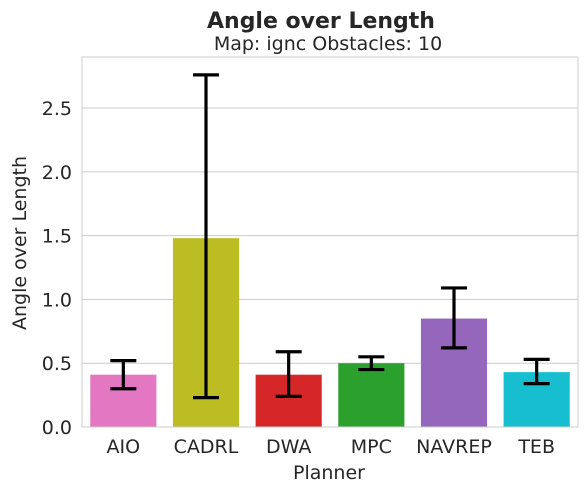 This screenshot has height=492, width=586. What do you see at coordinates (57, 268) in the screenshot?
I see `y-tick-labels: 0.0 0.5 1.0 1.5 2.0 2.5` at bounding box center [57, 268].